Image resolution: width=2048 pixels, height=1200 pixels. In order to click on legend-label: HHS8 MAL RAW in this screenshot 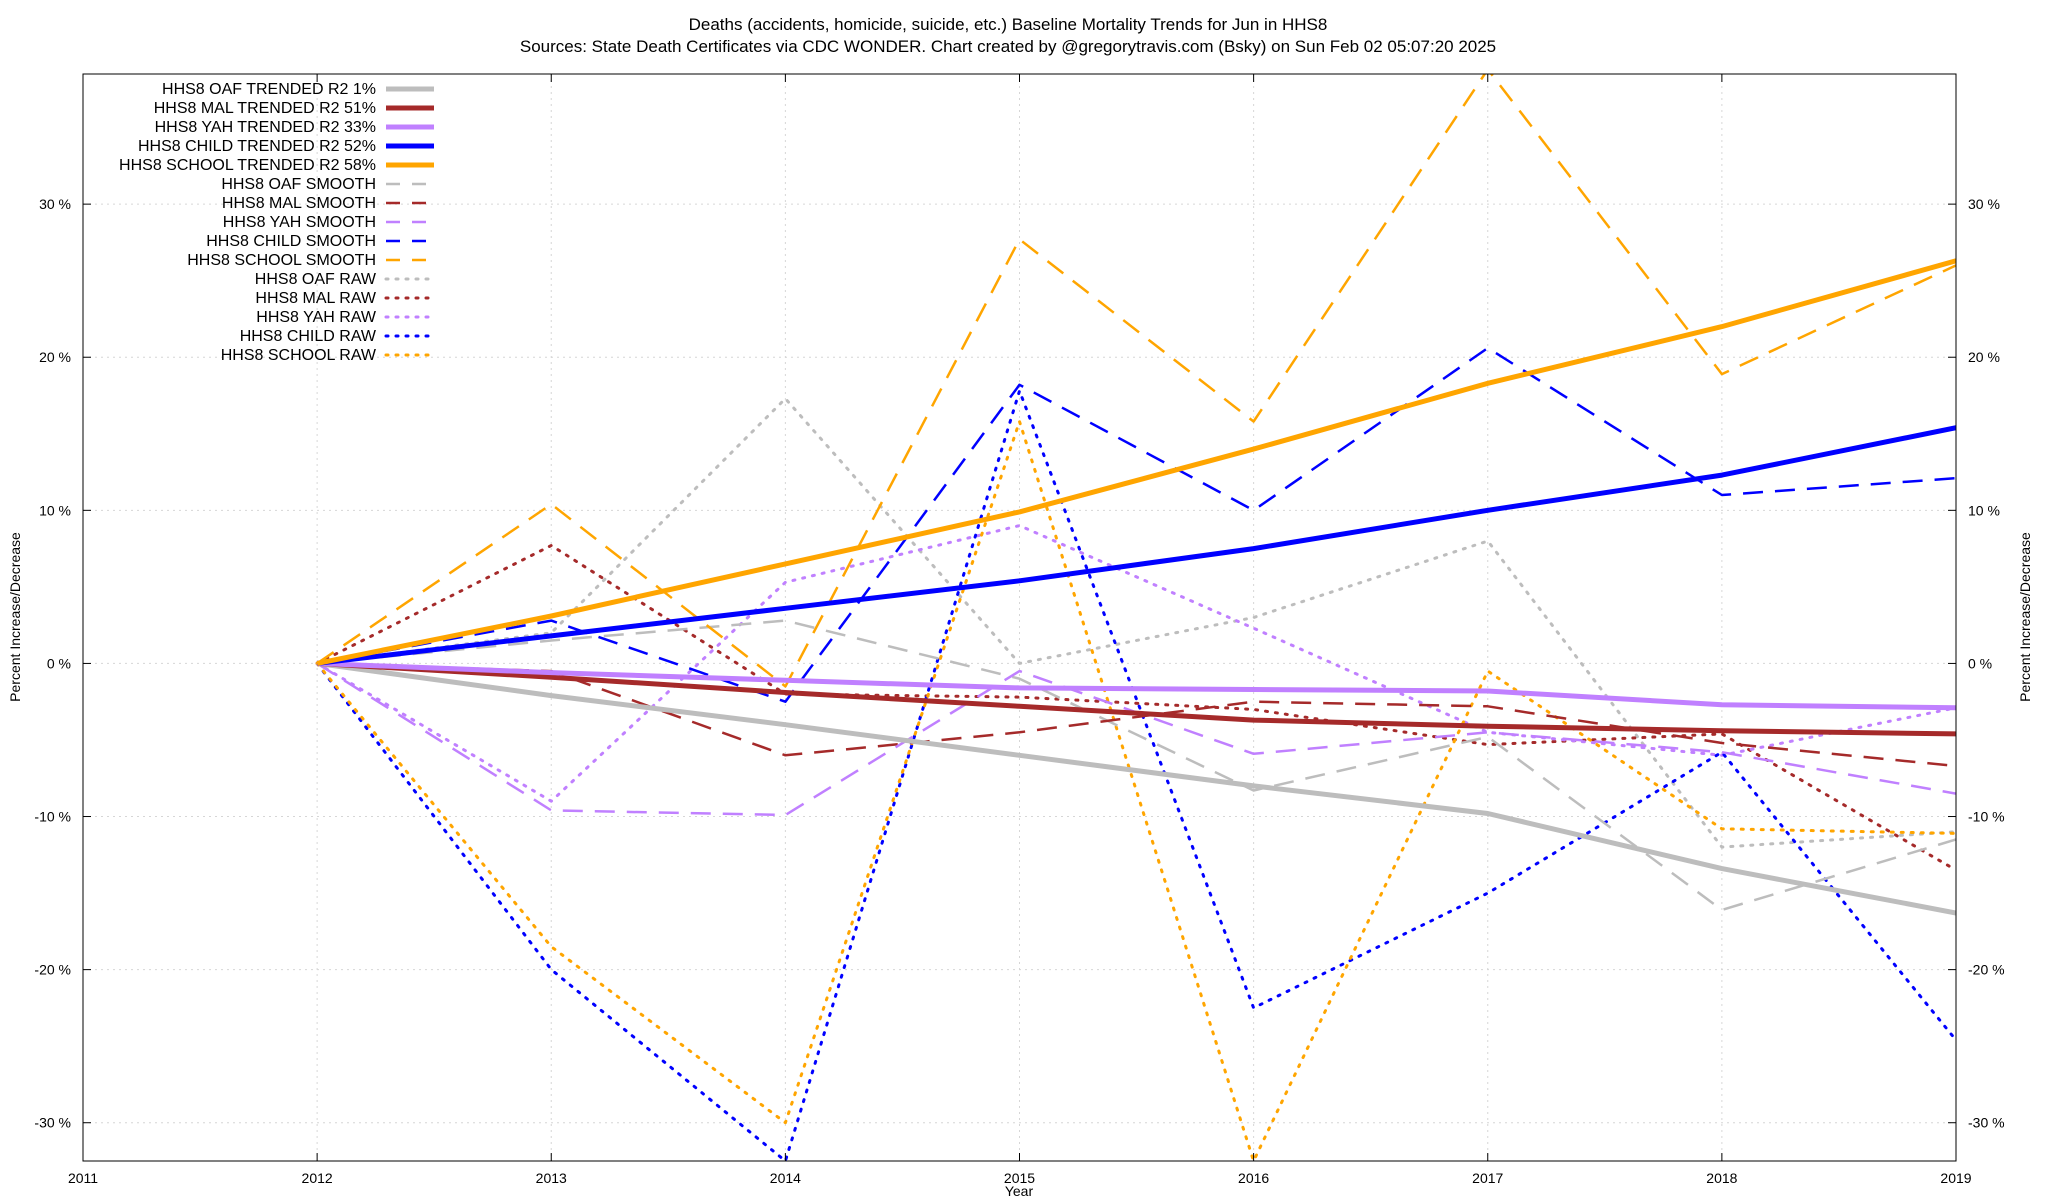, I will do `click(316, 298)`.